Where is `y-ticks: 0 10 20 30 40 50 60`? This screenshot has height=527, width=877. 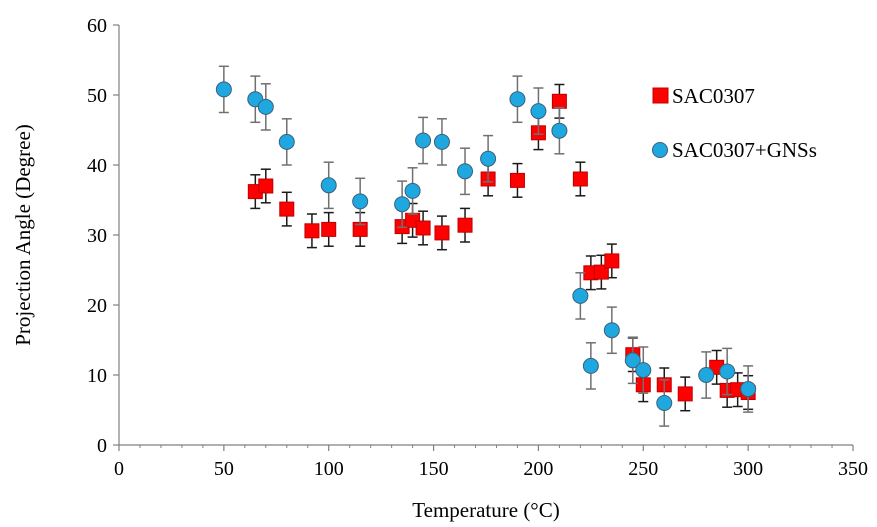 y-ticks: 0 10 20 30 40 50 60 is located at coordinates (103, 236).